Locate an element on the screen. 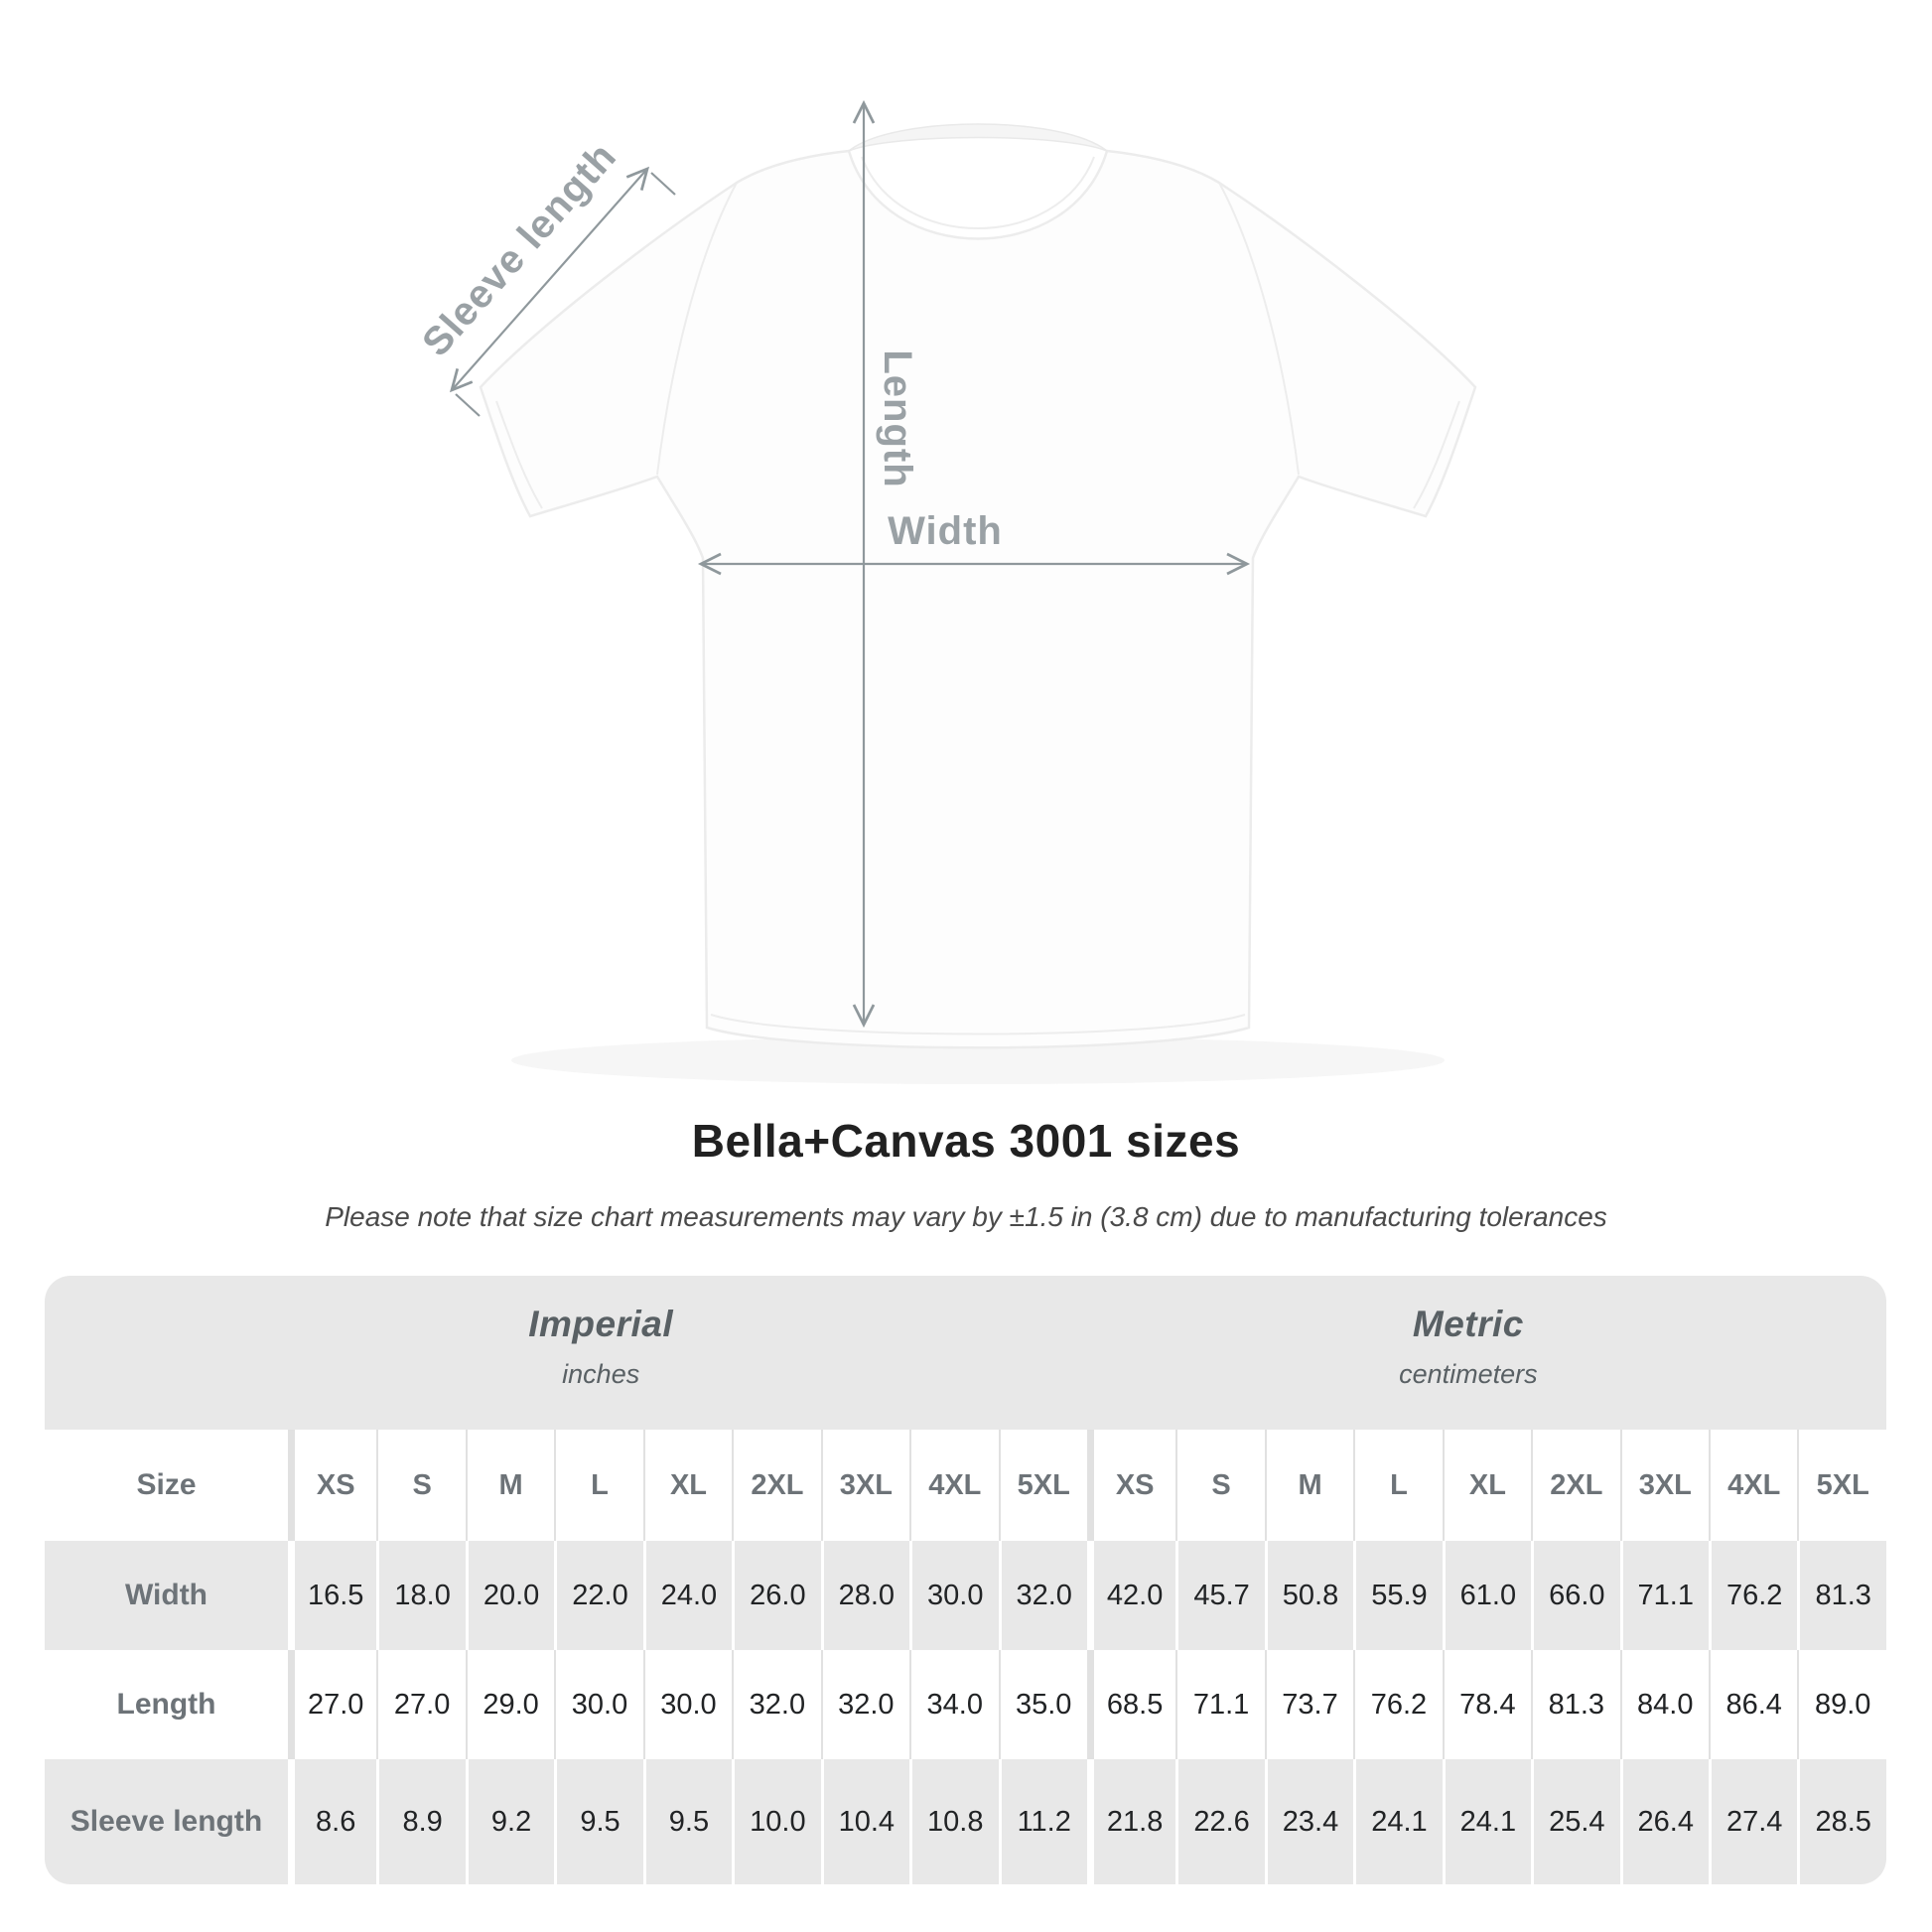 This screenshot has height=1932, width=1932. sleeve-length-imperial-4xl: 10.8 is located at coordinates (954, 1822).